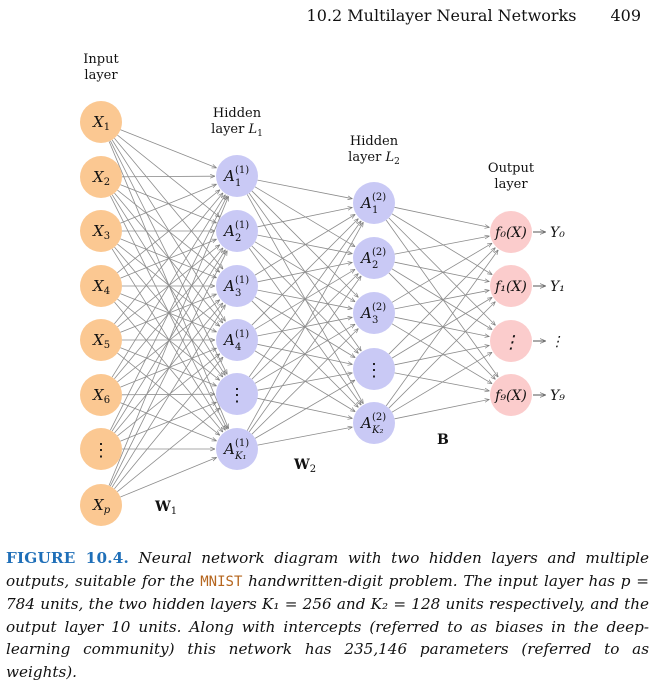  I want to click on weight-w2-label: W2, so click(304, 466).